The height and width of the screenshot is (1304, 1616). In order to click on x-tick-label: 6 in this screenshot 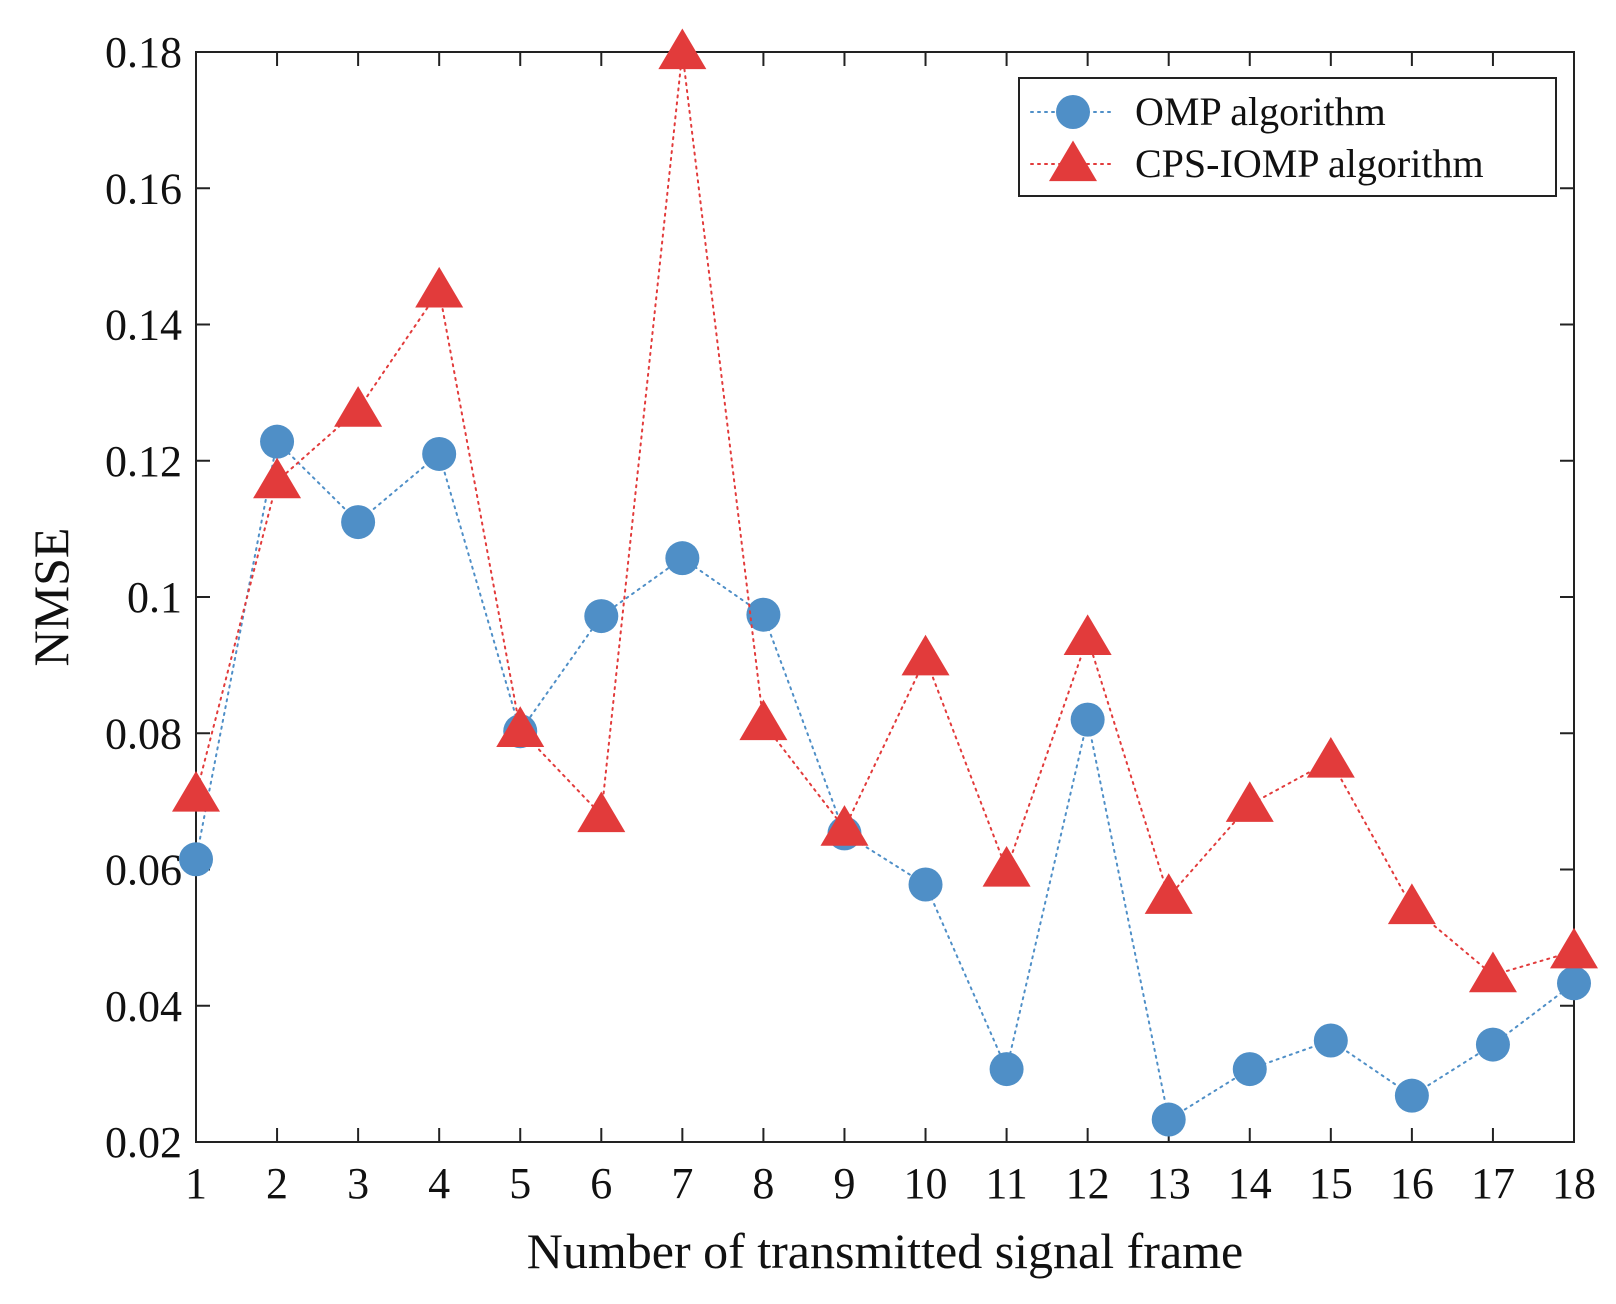, I will do `click(601, 1183)`.